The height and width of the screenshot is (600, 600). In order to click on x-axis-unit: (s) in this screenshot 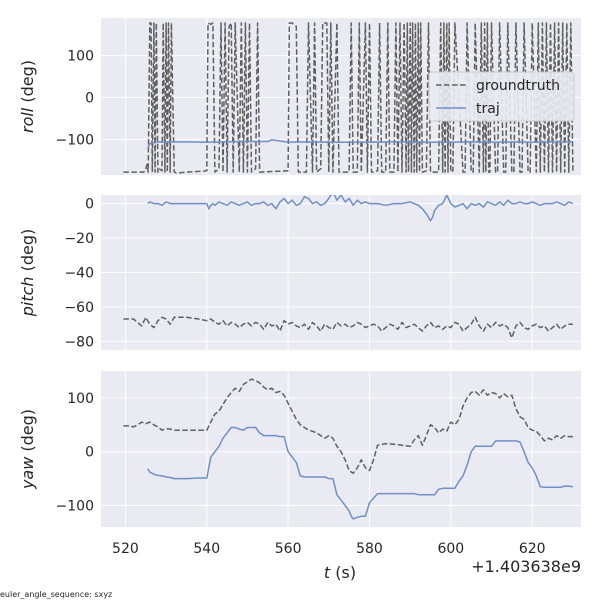, I will do `click(343, 572)`.